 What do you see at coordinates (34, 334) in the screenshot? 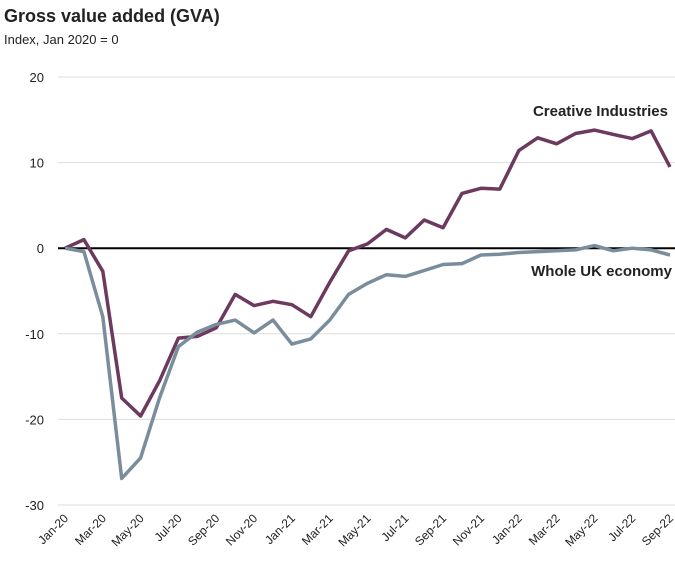
I see `y-tick-label: -10` at bounding box center [34, 334].